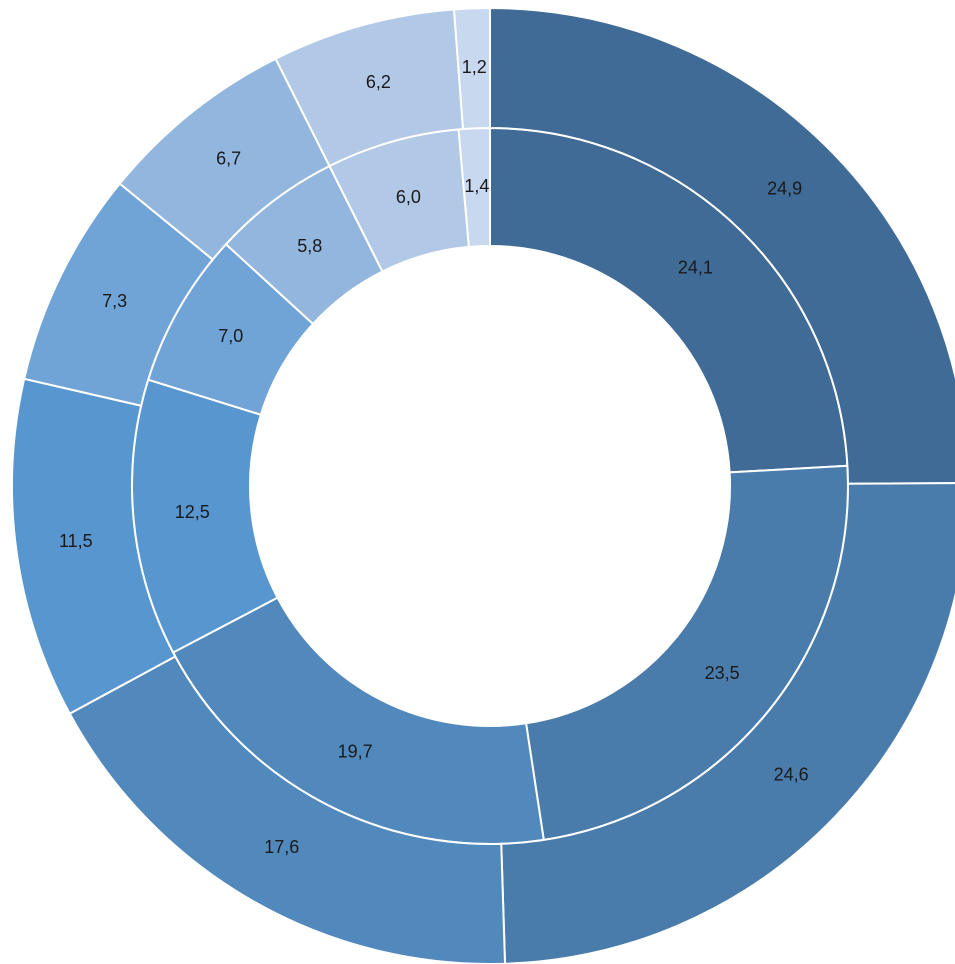 The height and width of the screenshot is (964, 955). Describe the element at coordinates (230, 336) in the screenshot. I see `data-label: 7,0` at that location.